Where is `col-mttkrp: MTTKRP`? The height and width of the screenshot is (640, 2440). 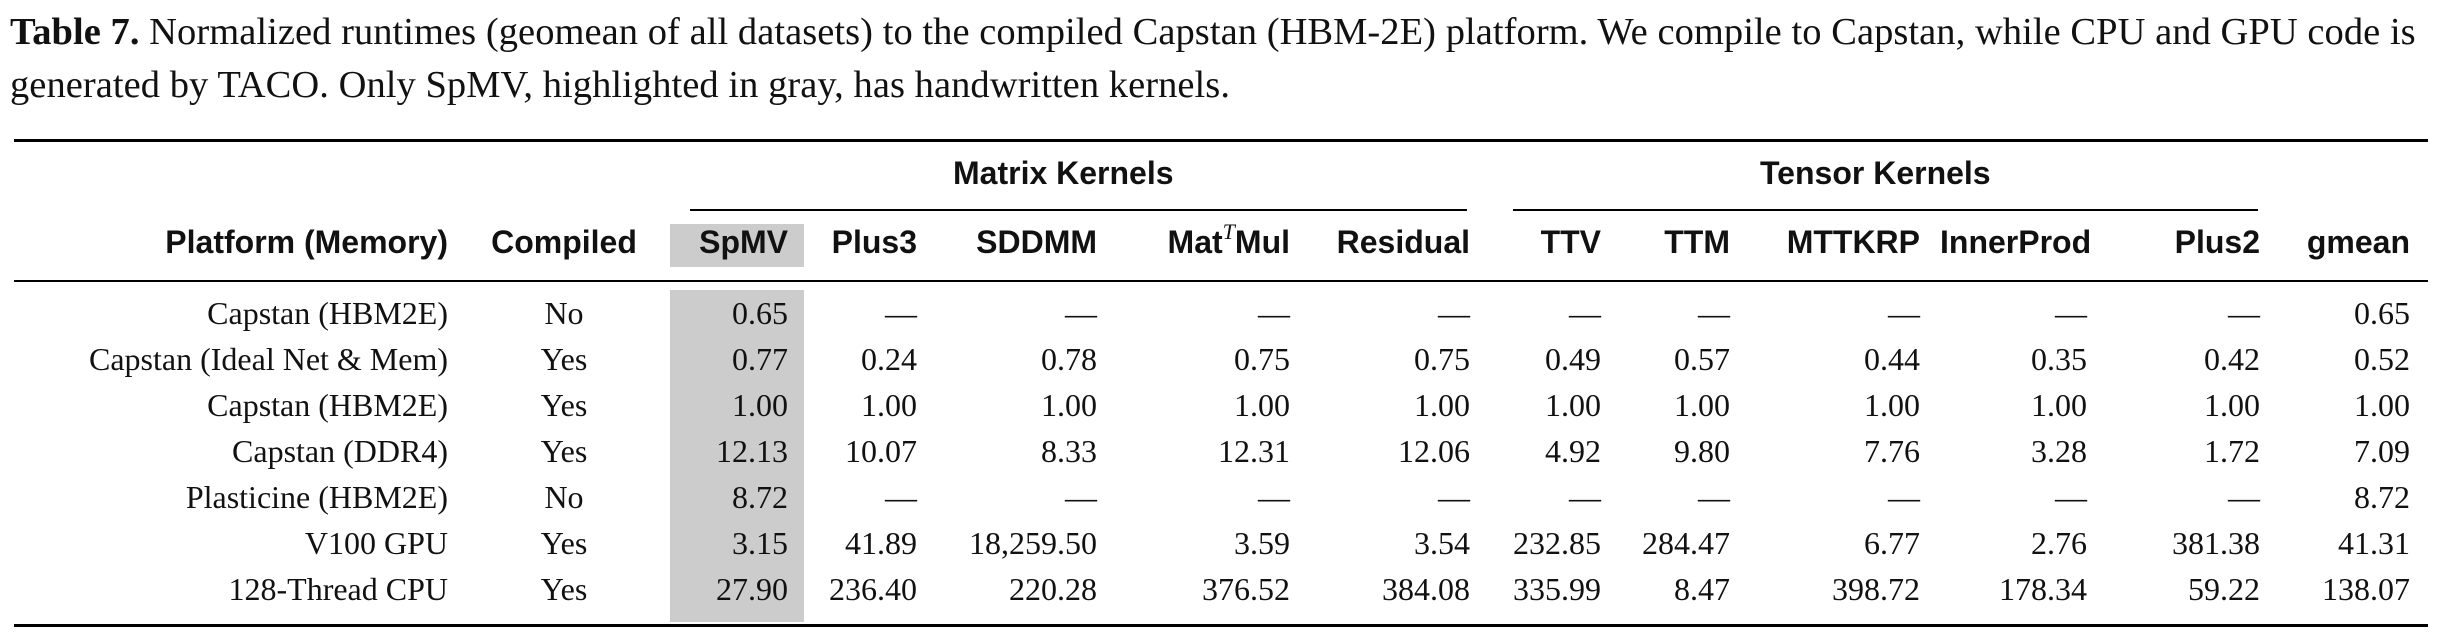
col-mttkrp: MTTKRP is located at coordinates (1853, 242).